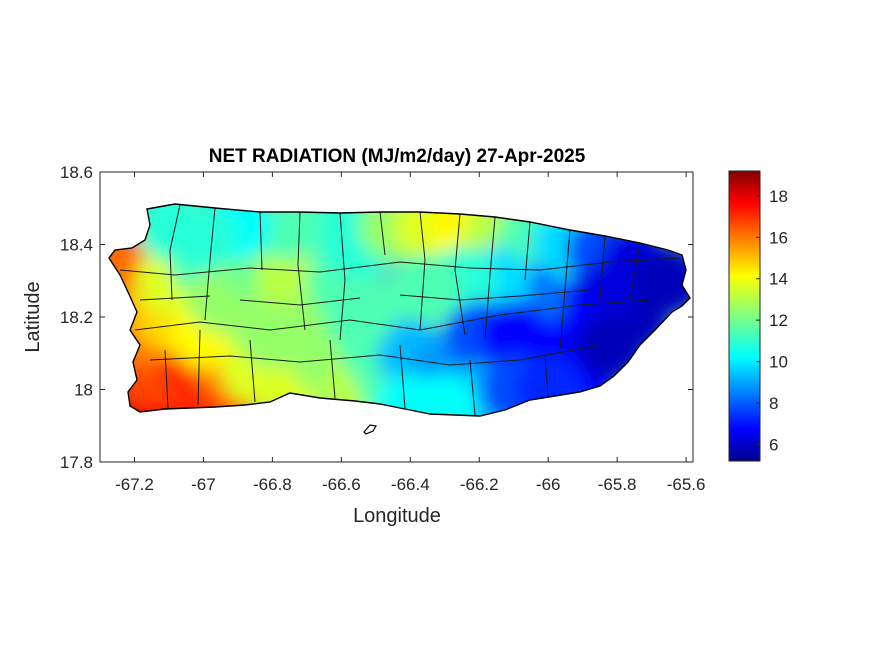 The height and width of the screenshot is (656, 875). Describe the element at coordinates (410, 484) in the screenshot. I see `x-tick-label: -66.4` at that location.